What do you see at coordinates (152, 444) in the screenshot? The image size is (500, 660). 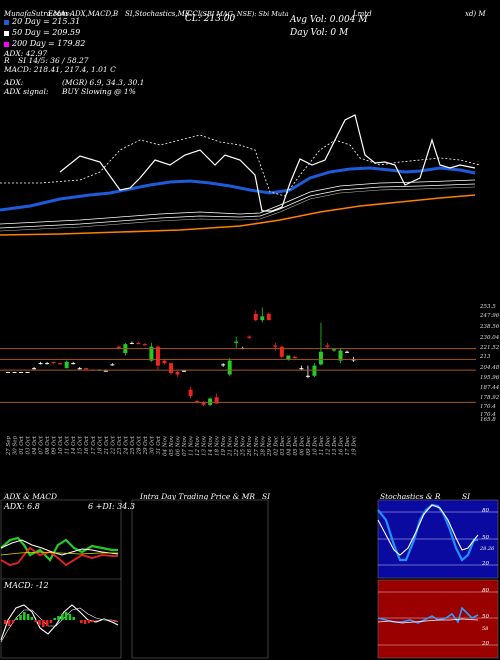 I see `date-tick-label: 30 Oct` at bounding box center [152, 444].